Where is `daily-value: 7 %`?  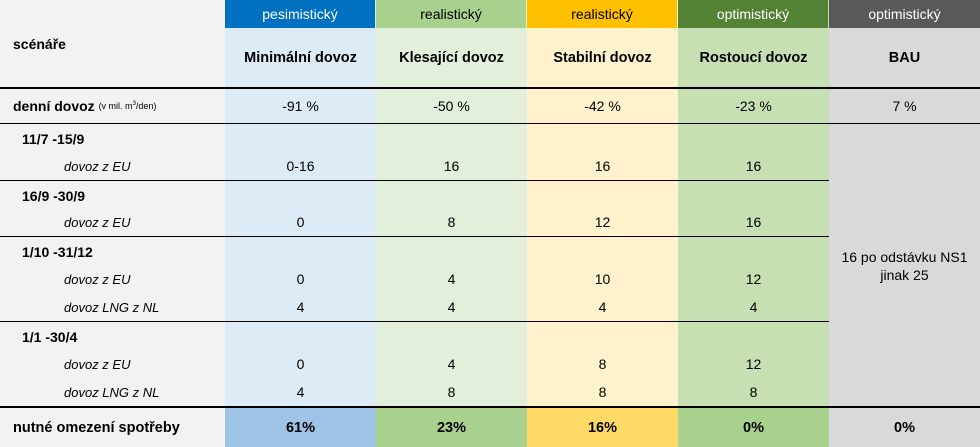 daily-value: 7 % is located at coordinates (904, 106).